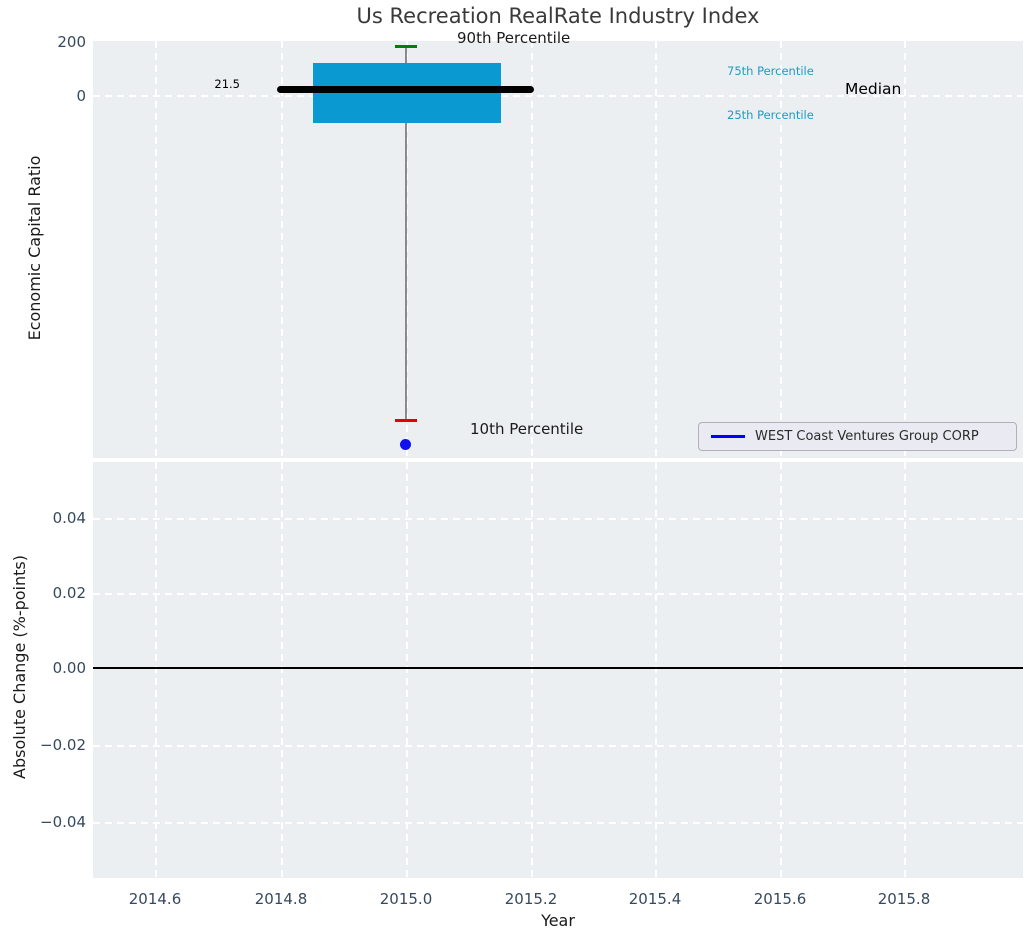 This screenshot has width=1034, height=942. What do you see at coordinates (34, 248) in the screenshot?
I see `top-y-axis-label: Economic Capital Ratio` at bounding box center [34, 248].